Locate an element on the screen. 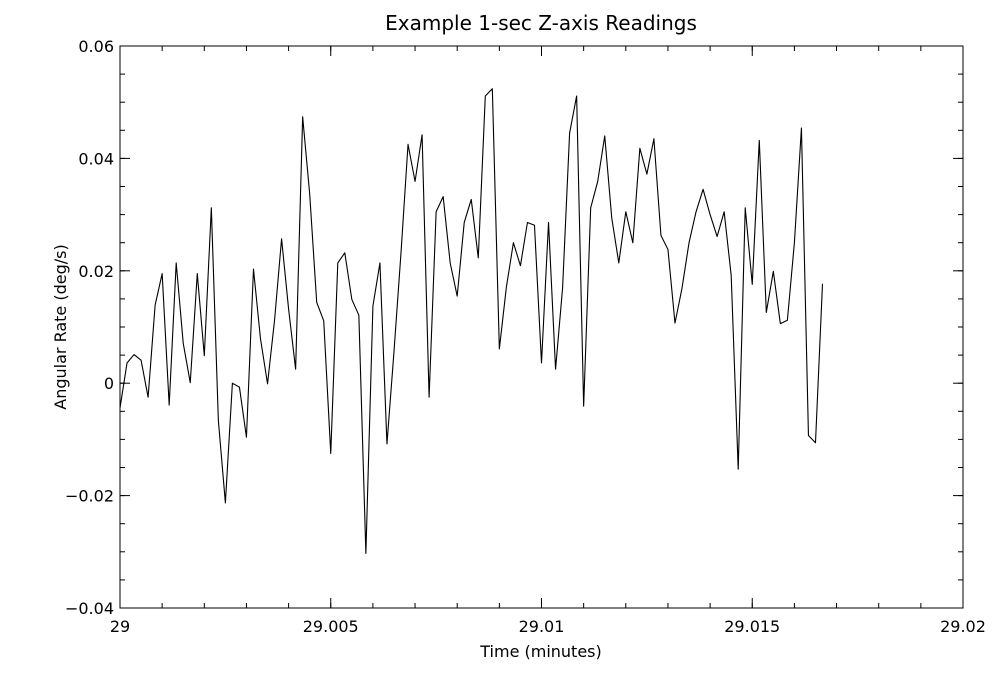 The width and height of the screenshot is (1000, 680). x-tick-label: 29.005 is located at coordinates (331, 626).